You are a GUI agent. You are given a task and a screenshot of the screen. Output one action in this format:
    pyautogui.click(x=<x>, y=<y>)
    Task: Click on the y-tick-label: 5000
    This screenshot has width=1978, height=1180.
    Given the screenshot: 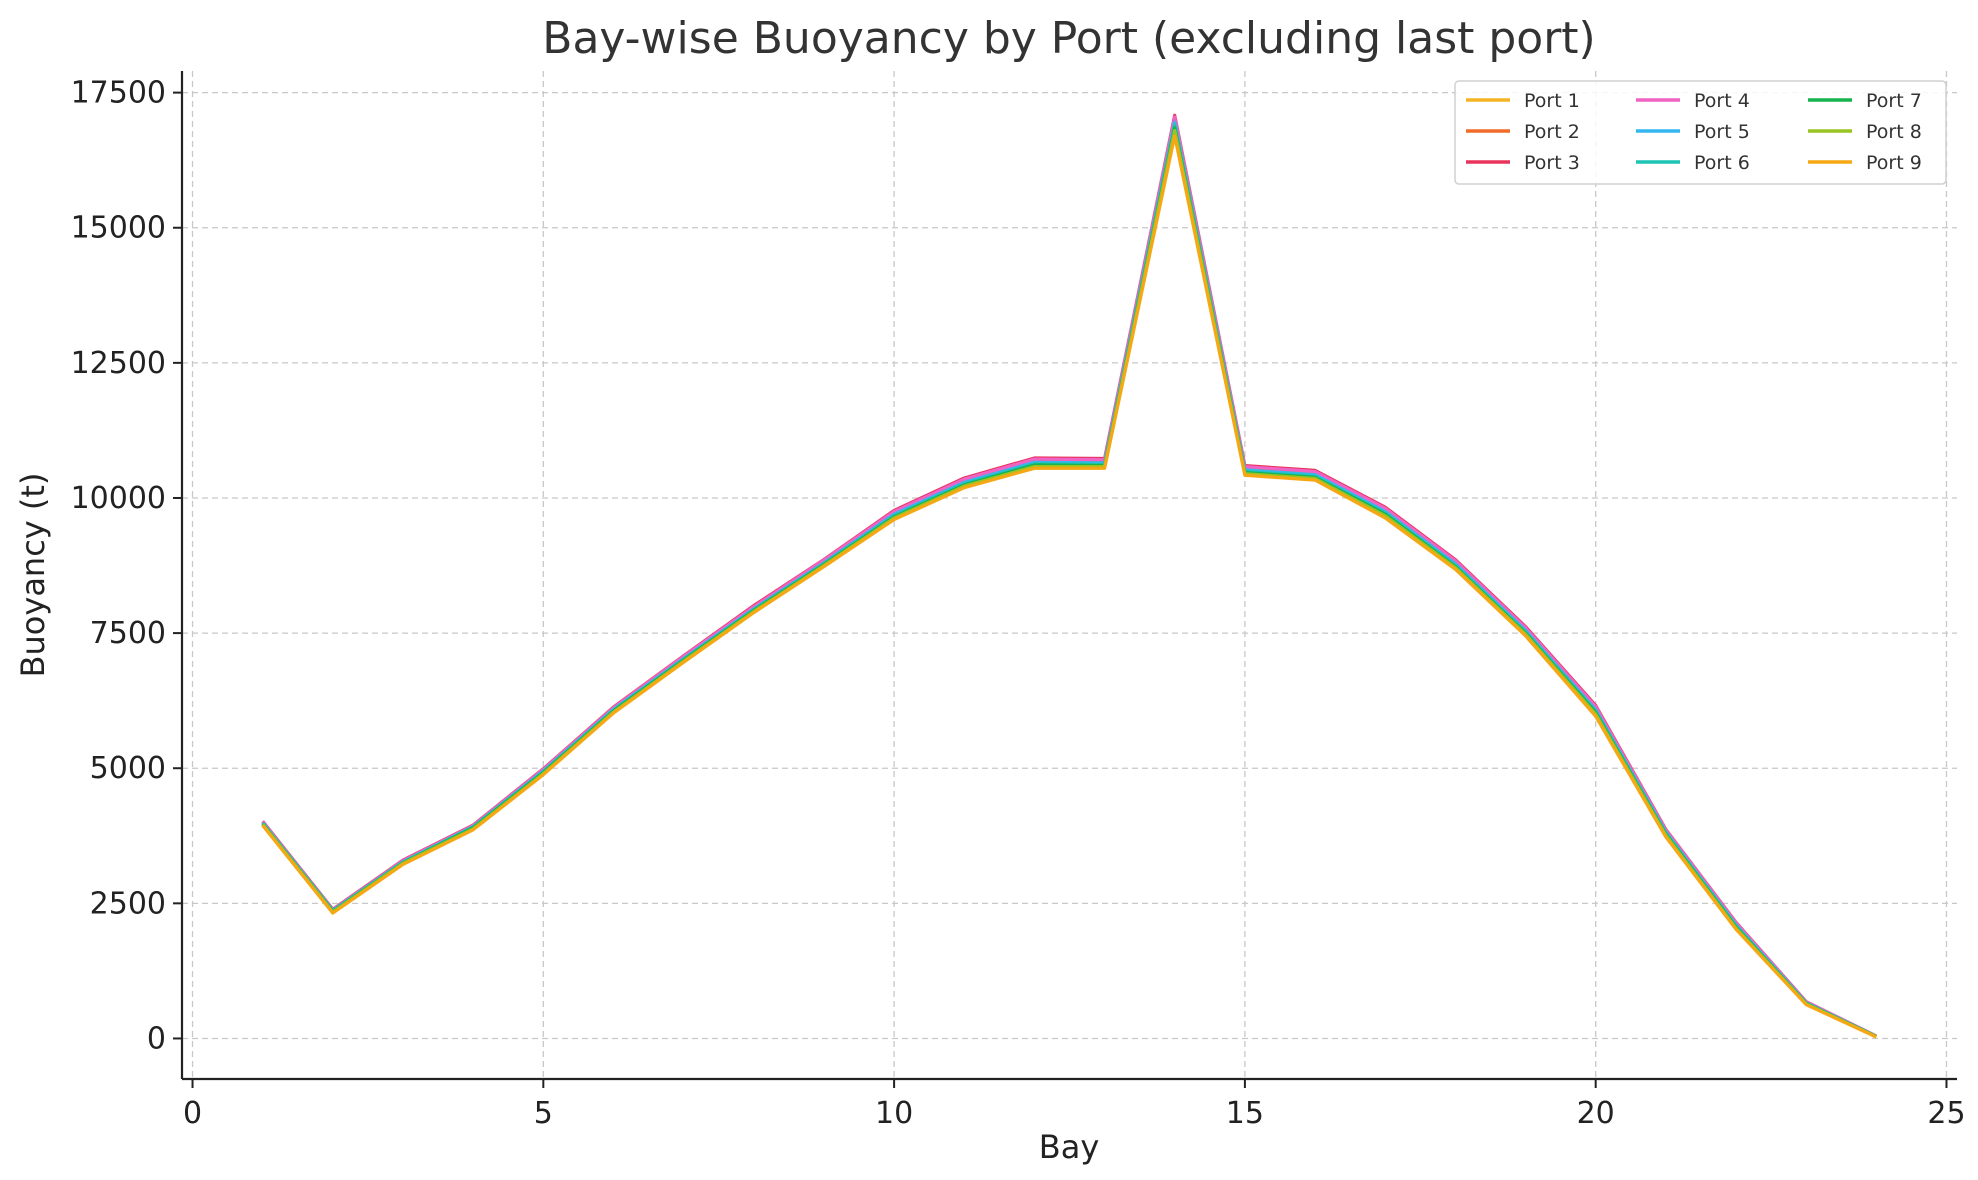 What is the action you would take?
    pyautogui.click(x=128, y=768)
    